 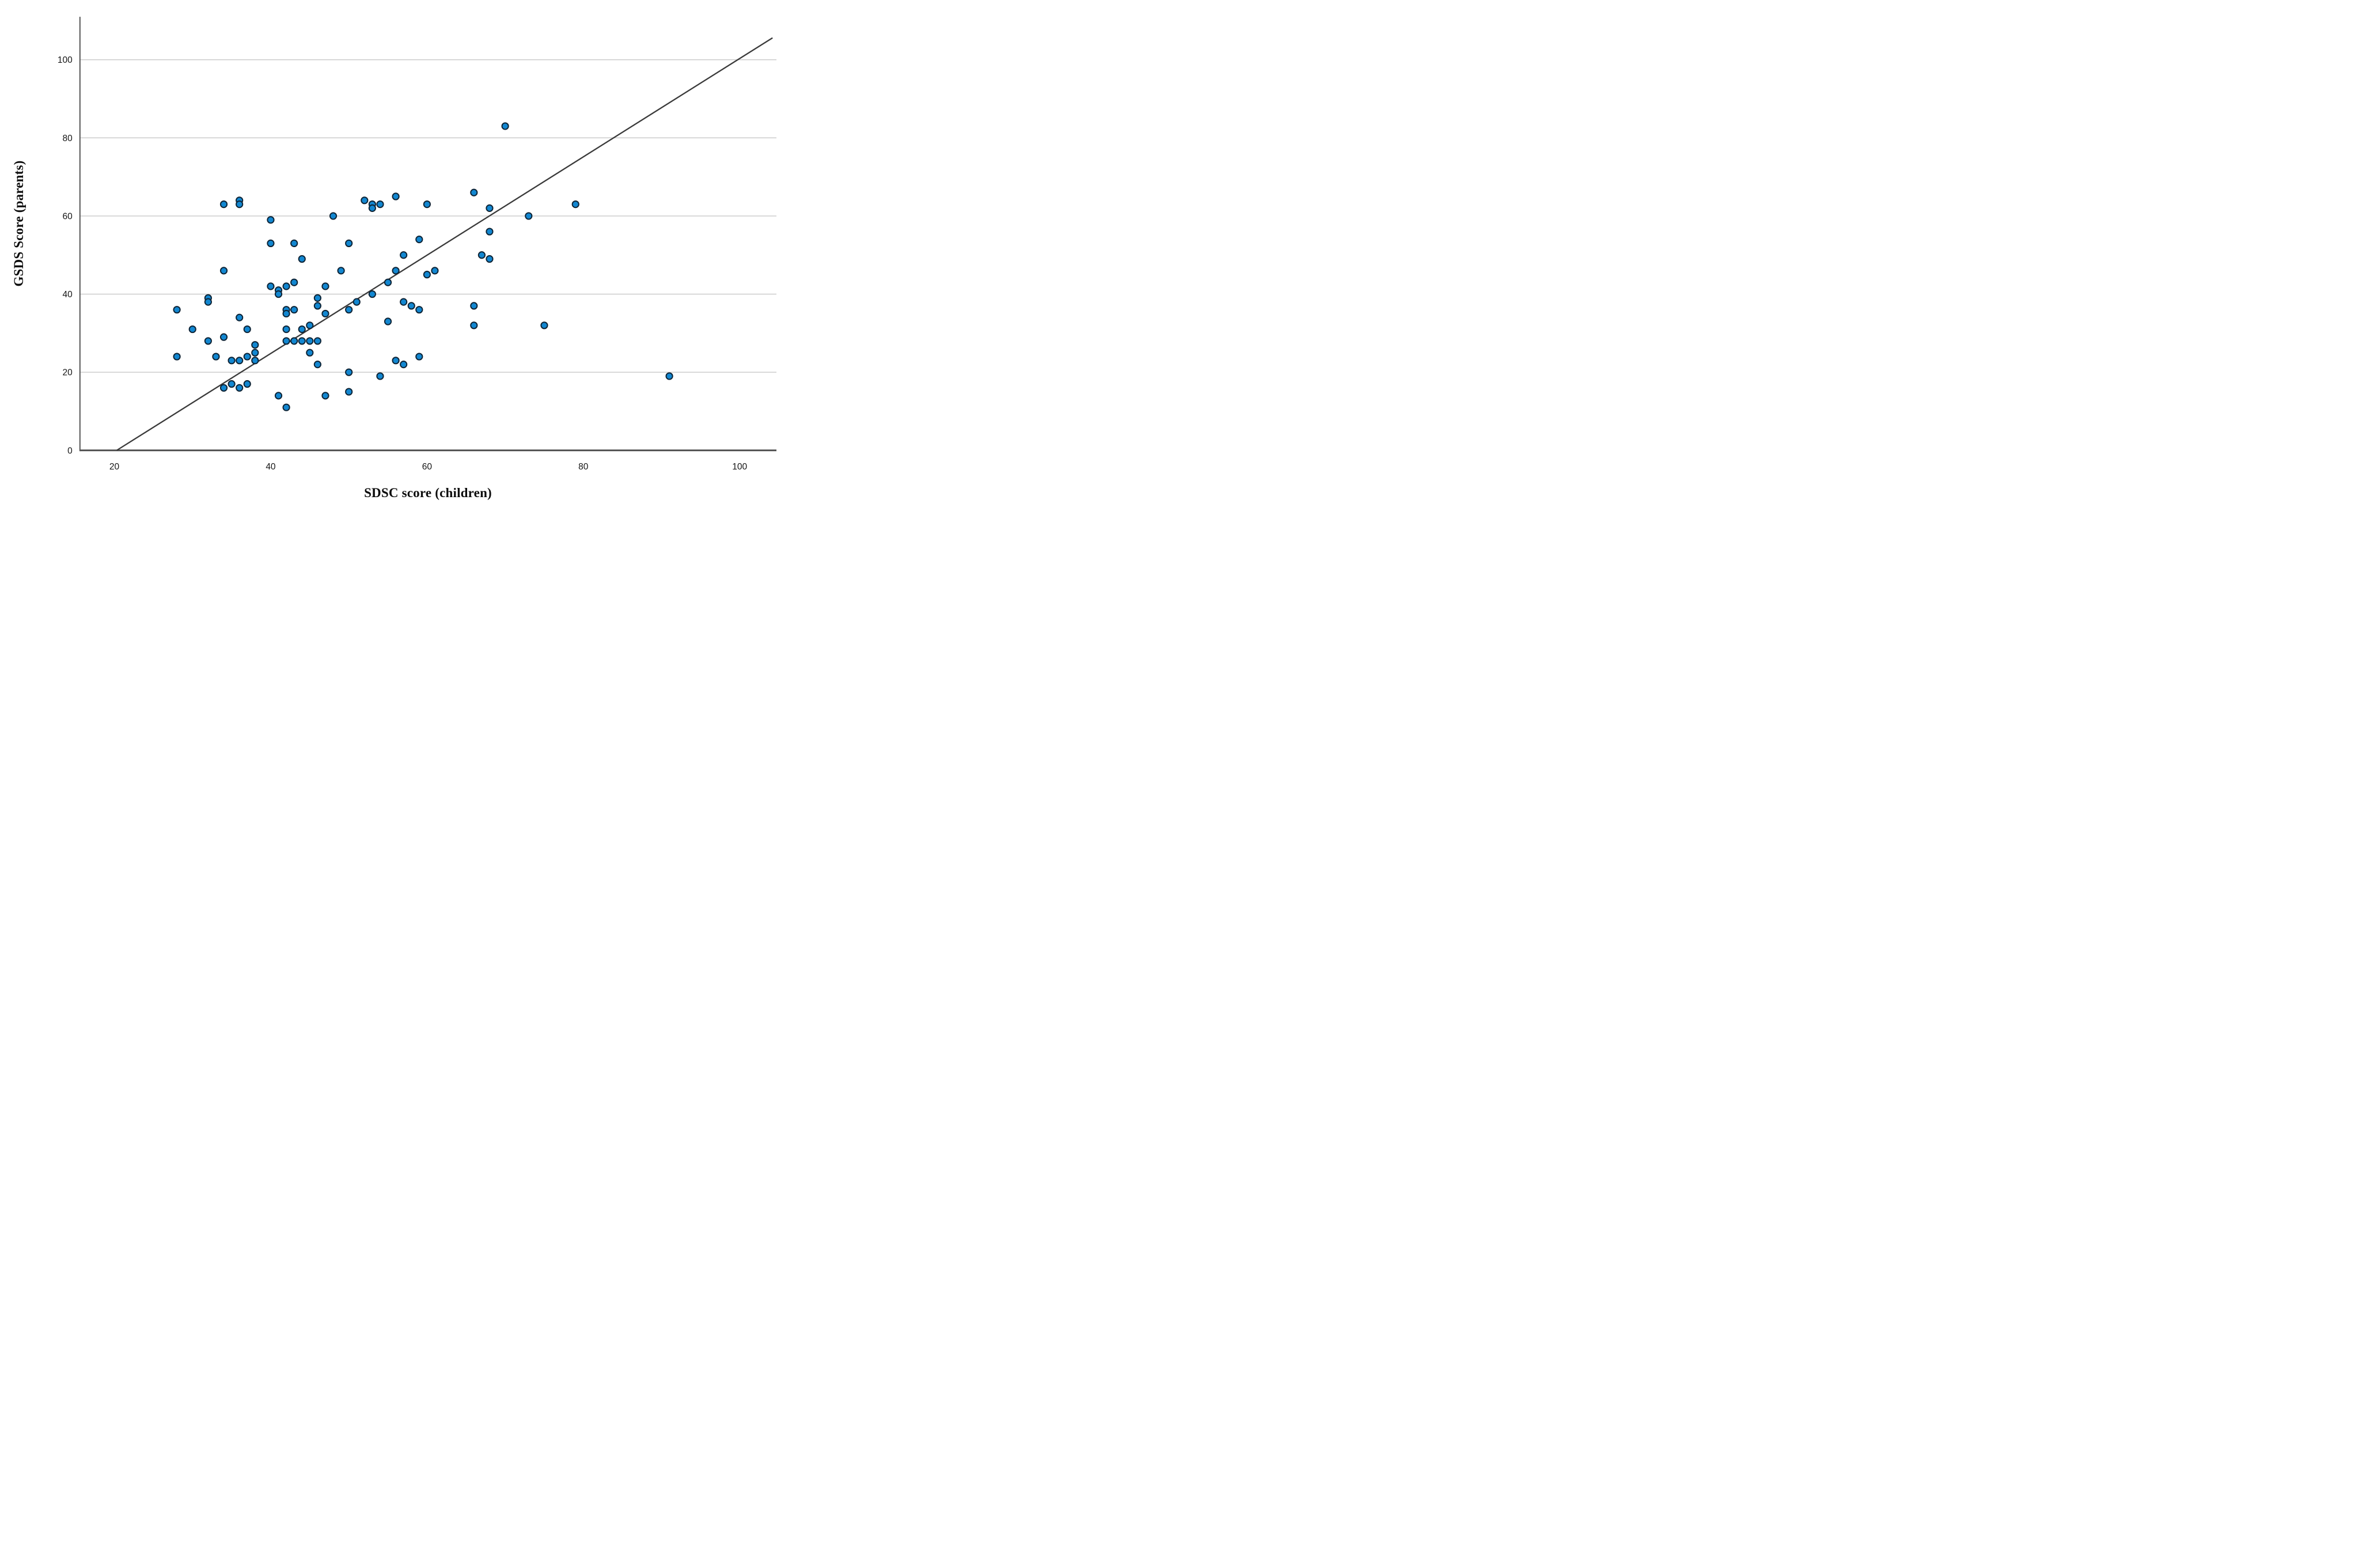 What do you see at coordinates (114, 467) in the screenshot?
I see `x-tick-label-20: 20` at bounding box center [114, 467].